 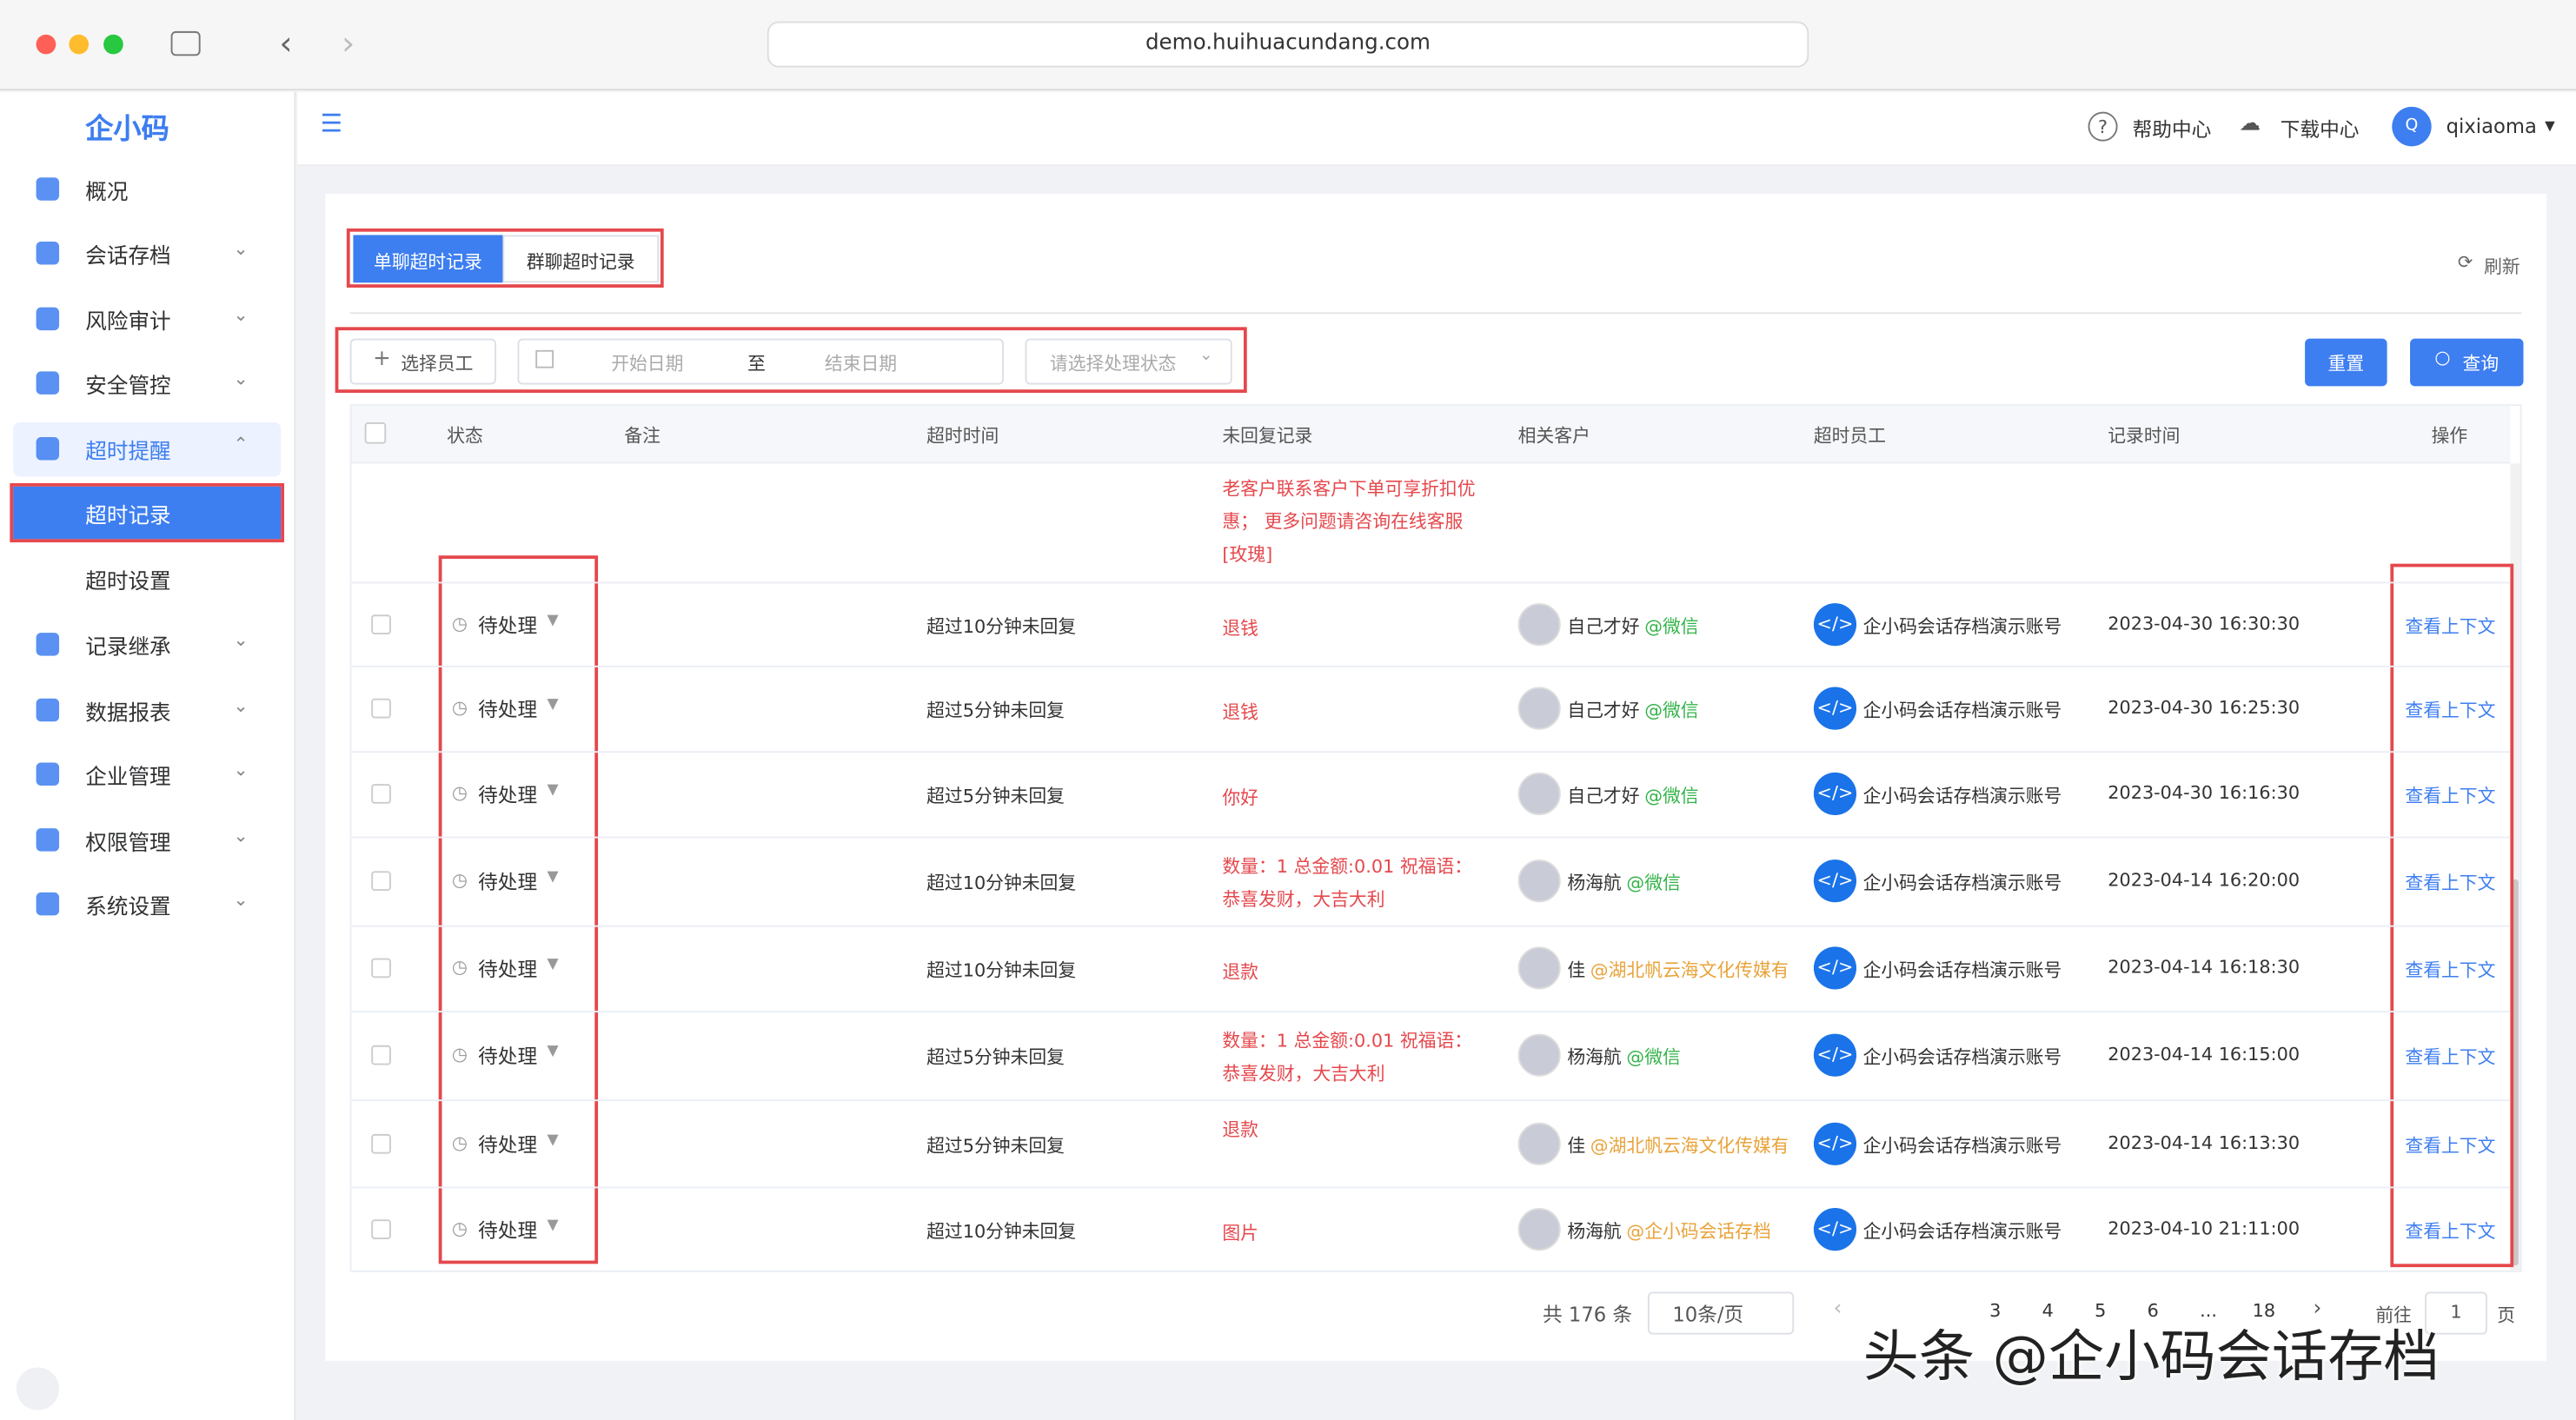 What do you see at coordinates (128, 387) in the screenshot?
I see `menu-item: 安全管控` at bounding box center [128, 387].